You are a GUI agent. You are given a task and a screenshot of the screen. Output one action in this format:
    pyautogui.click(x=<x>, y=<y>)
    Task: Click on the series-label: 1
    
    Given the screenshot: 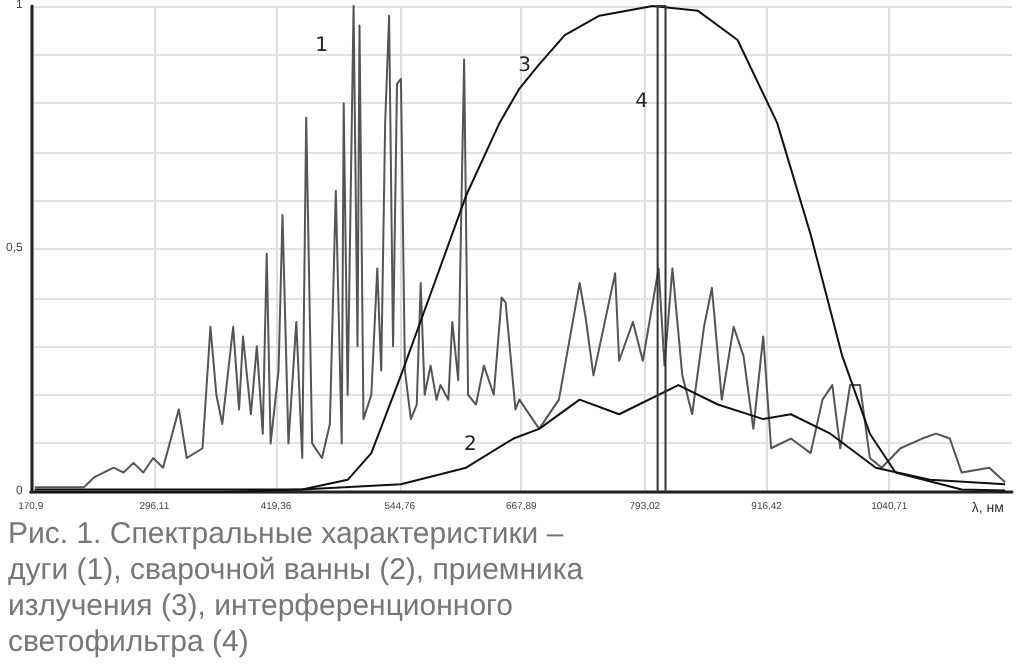 What is the action you would take?
    pyautogui.click(x=321, y=46)
    